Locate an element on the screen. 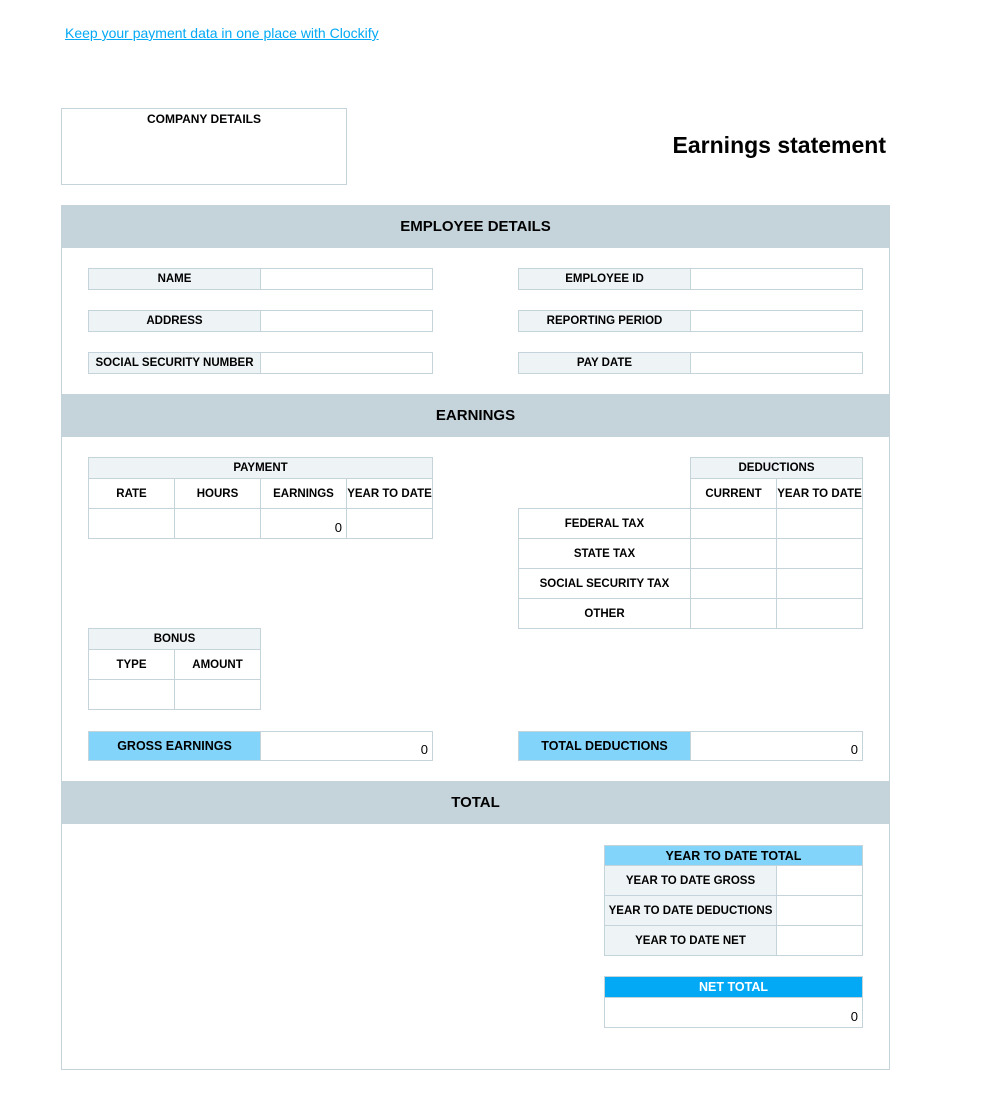 This screenshot has width=986, height=1118. bonus-amount-cell is located at coordinates (217, 694).